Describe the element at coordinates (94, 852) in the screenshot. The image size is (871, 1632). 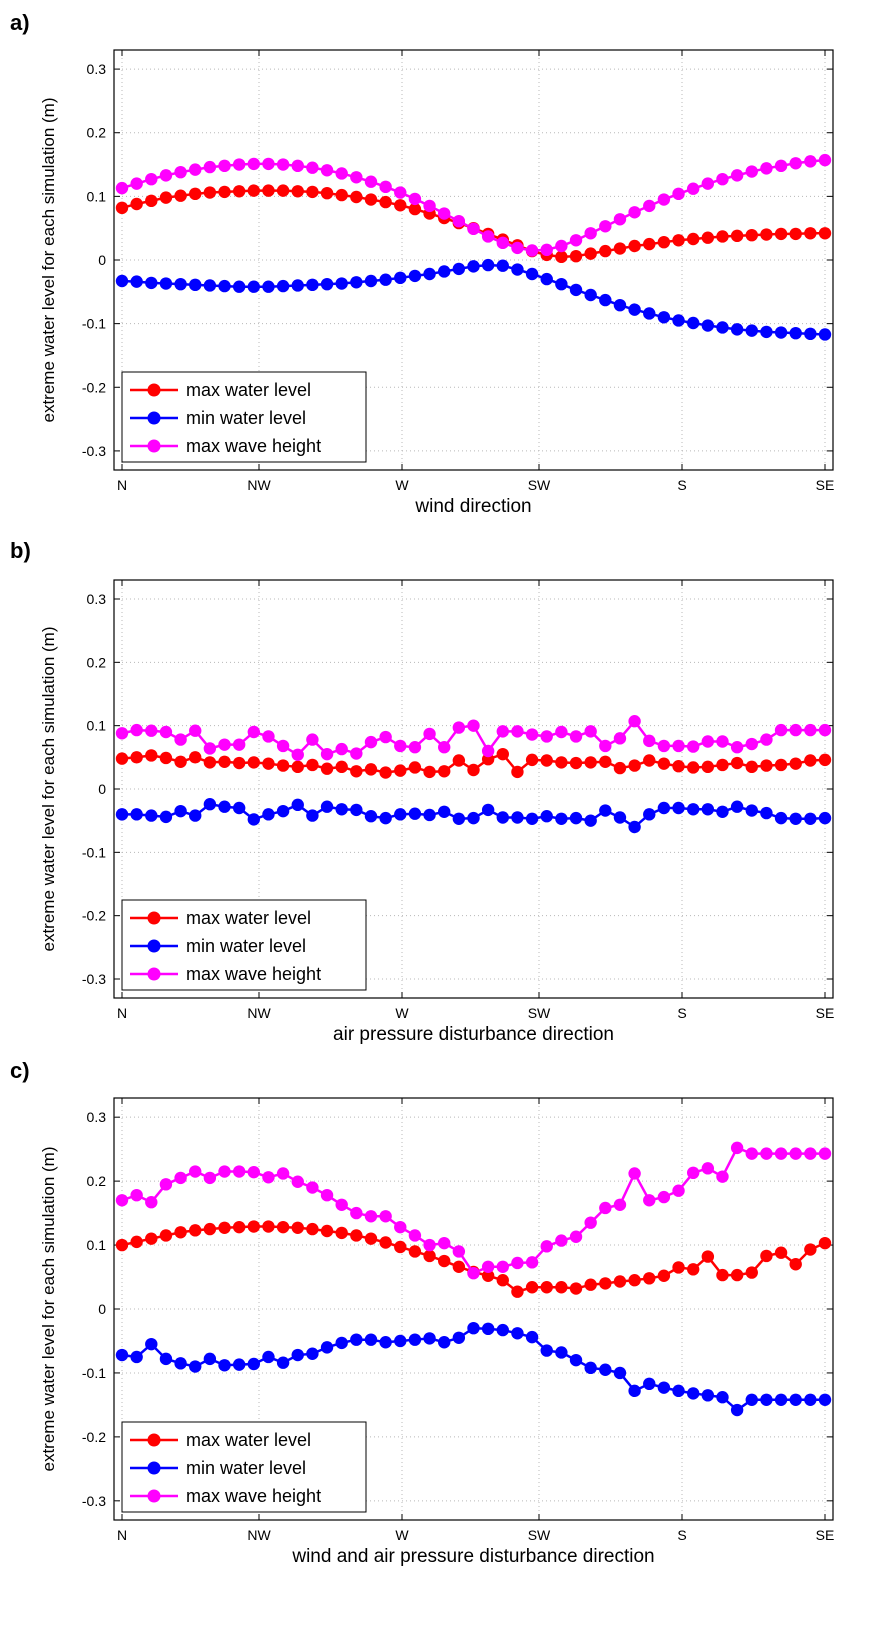
I see `y-tick-label: -0.1` at that location.